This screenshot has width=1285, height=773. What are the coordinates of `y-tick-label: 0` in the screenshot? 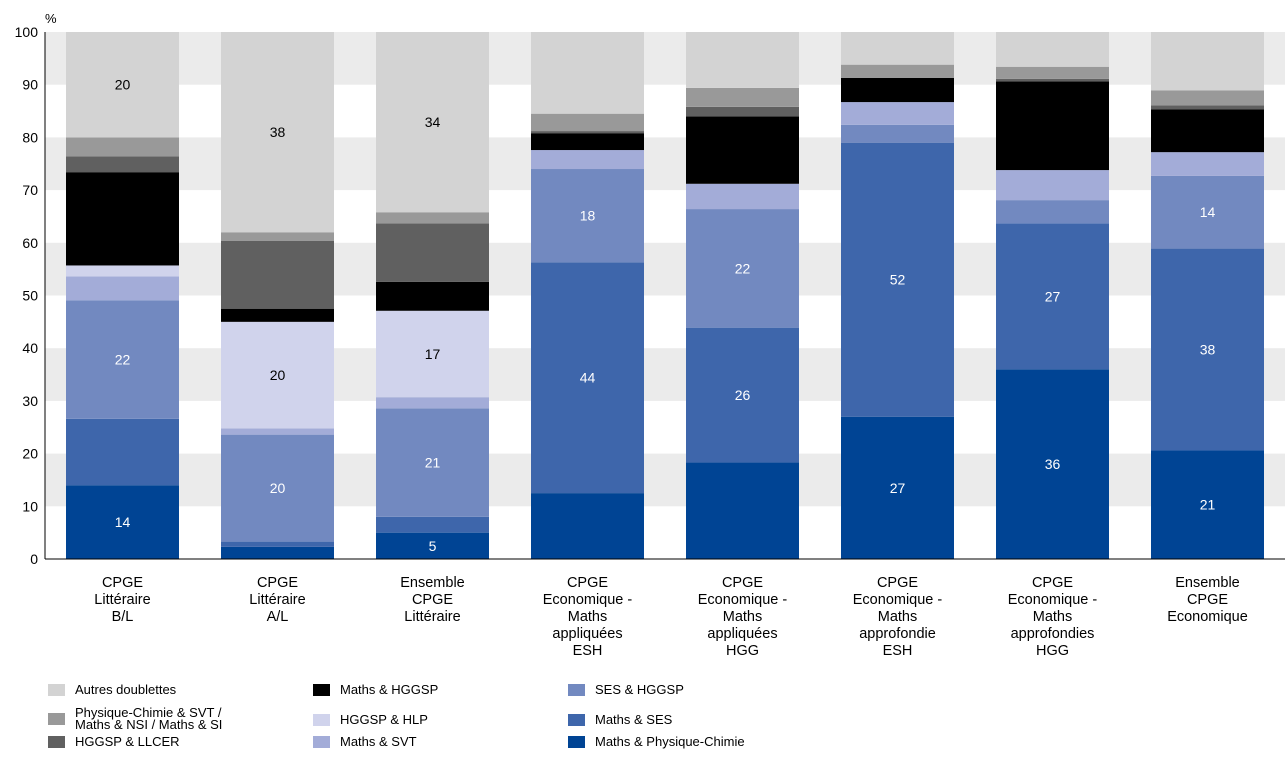 It's located at (34, 559).